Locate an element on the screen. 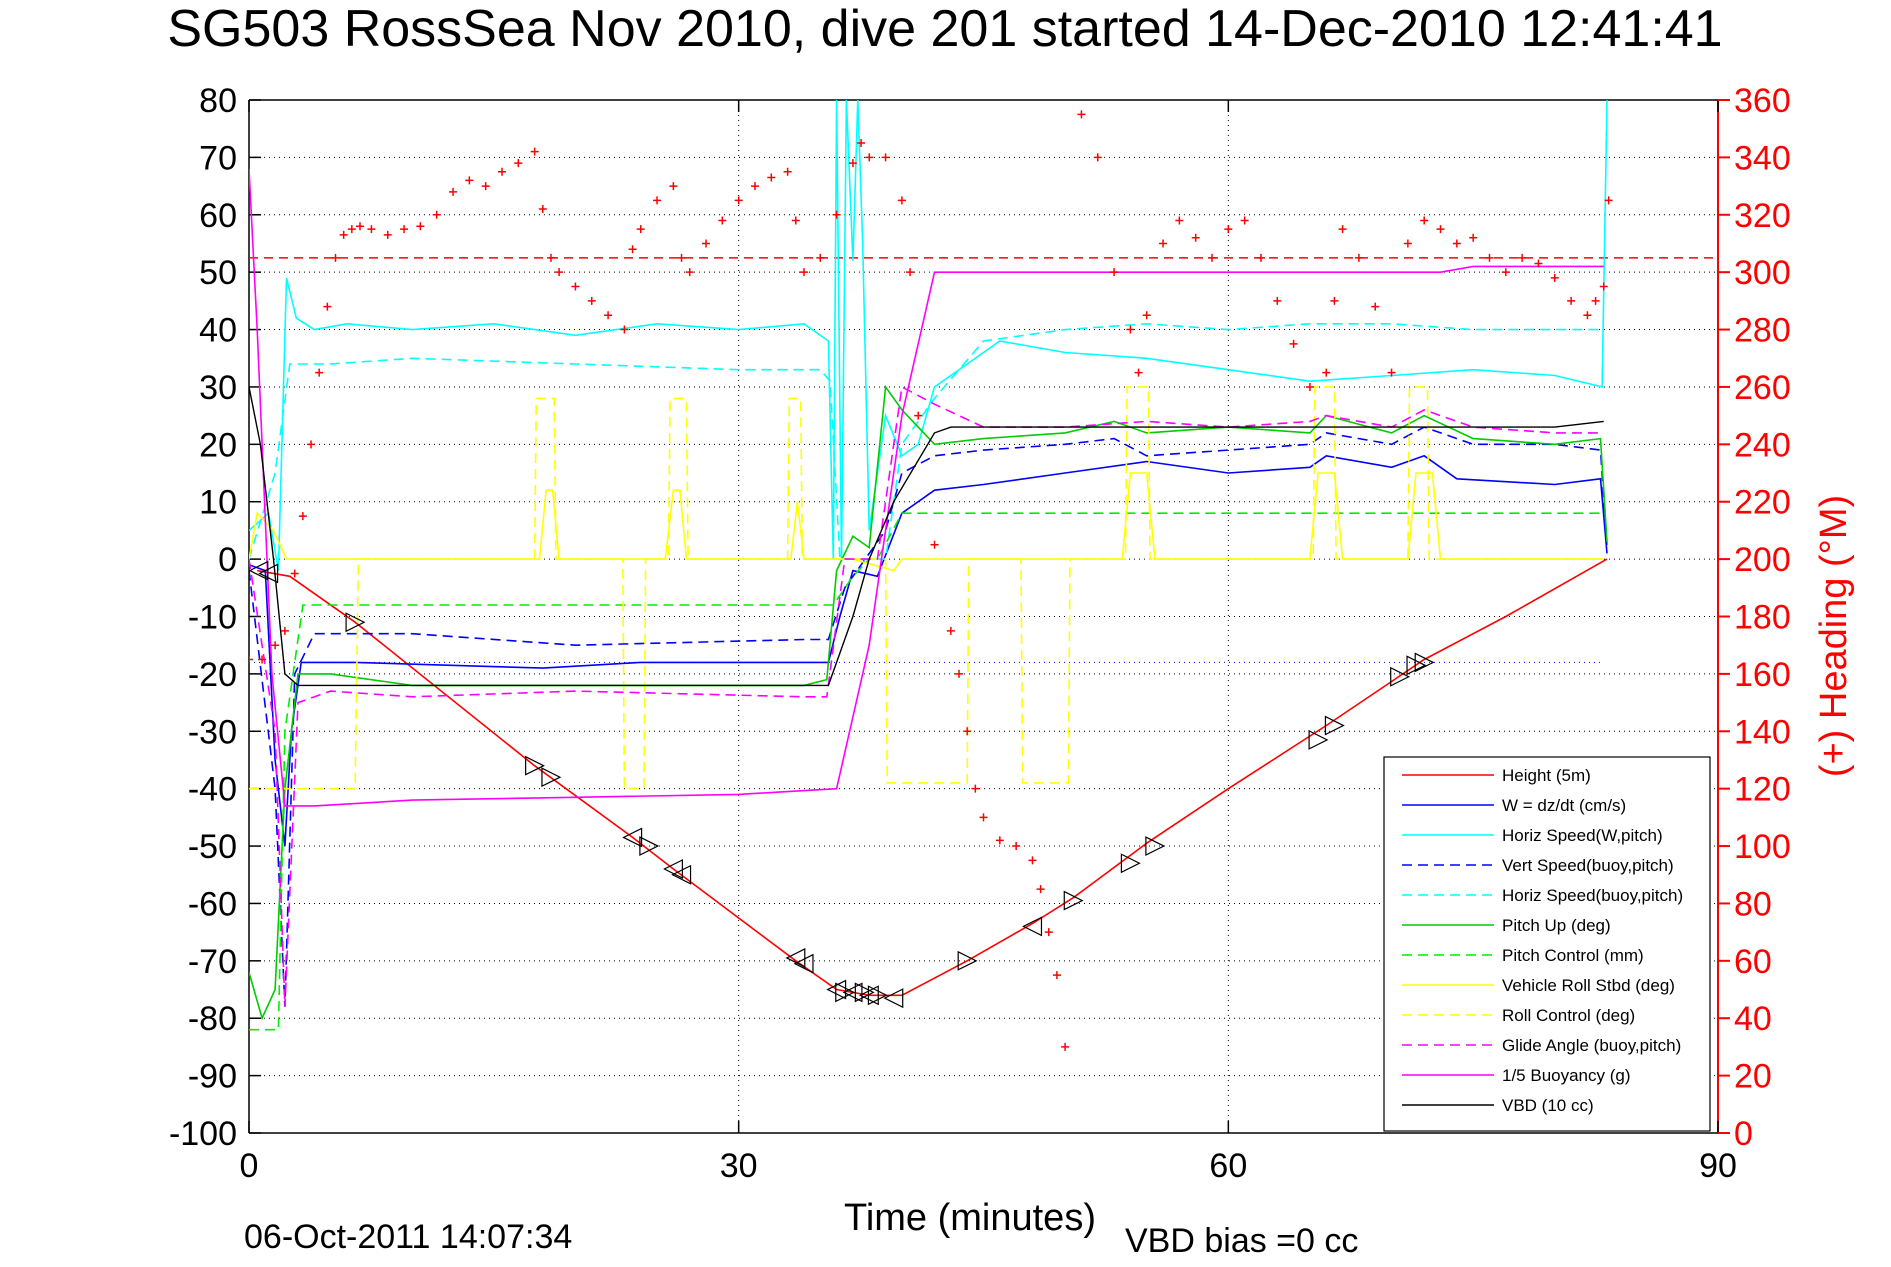 This screenshot has height=1267, width=1891. x-tick-label: 0 is located at coordinates (249, 1166).